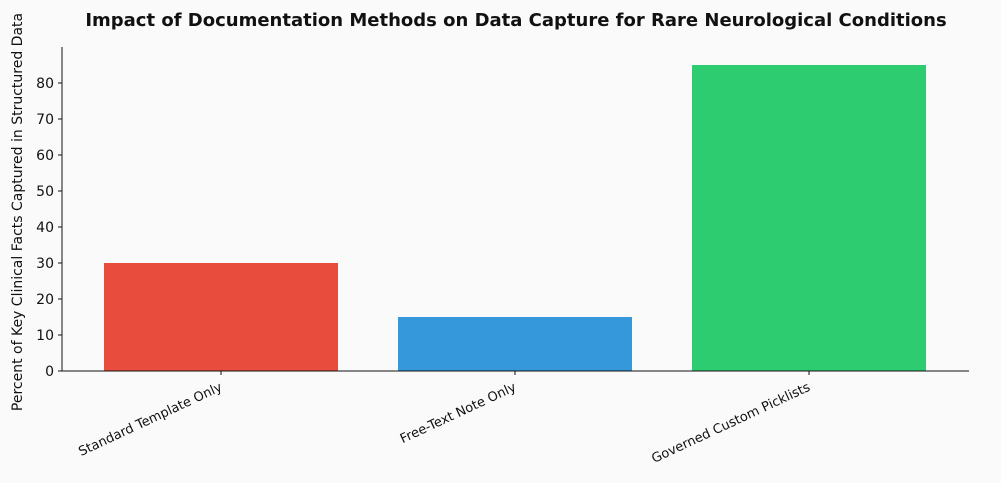  What do you see at coordinates (45, 264) in the screenshot?
I see `y-tick-label: 30` at bounding box center [45, 264].